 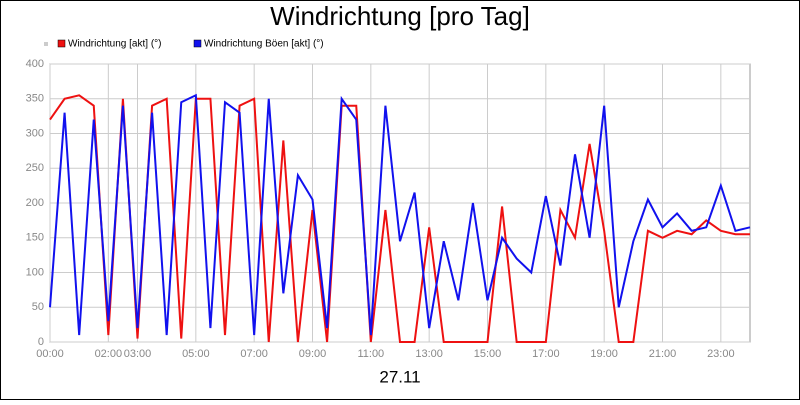 I want to click on y-tick-label: 400, so click(x=35, y=64).